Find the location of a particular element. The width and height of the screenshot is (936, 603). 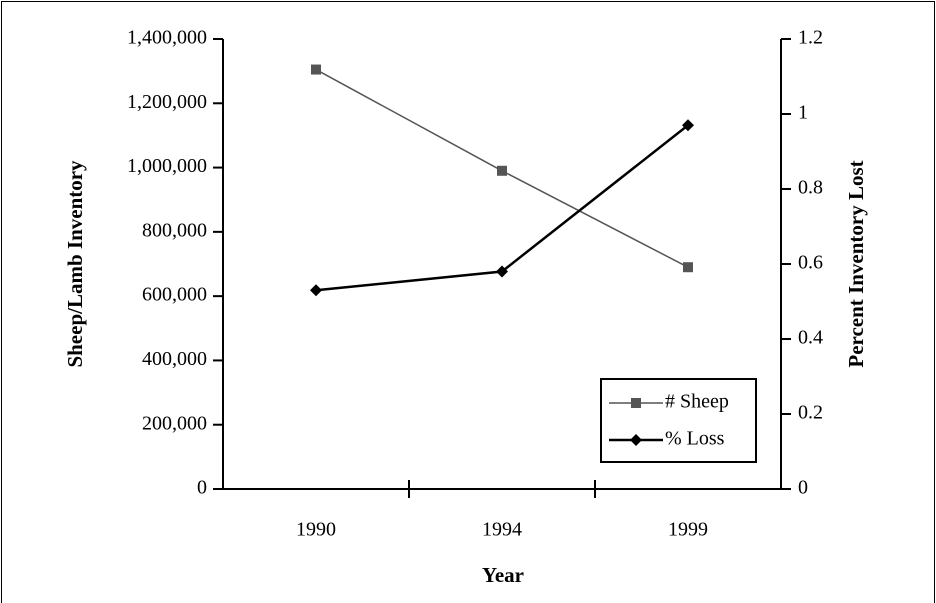

y2-tick-label: 0 is located at coordinates (803, 488).